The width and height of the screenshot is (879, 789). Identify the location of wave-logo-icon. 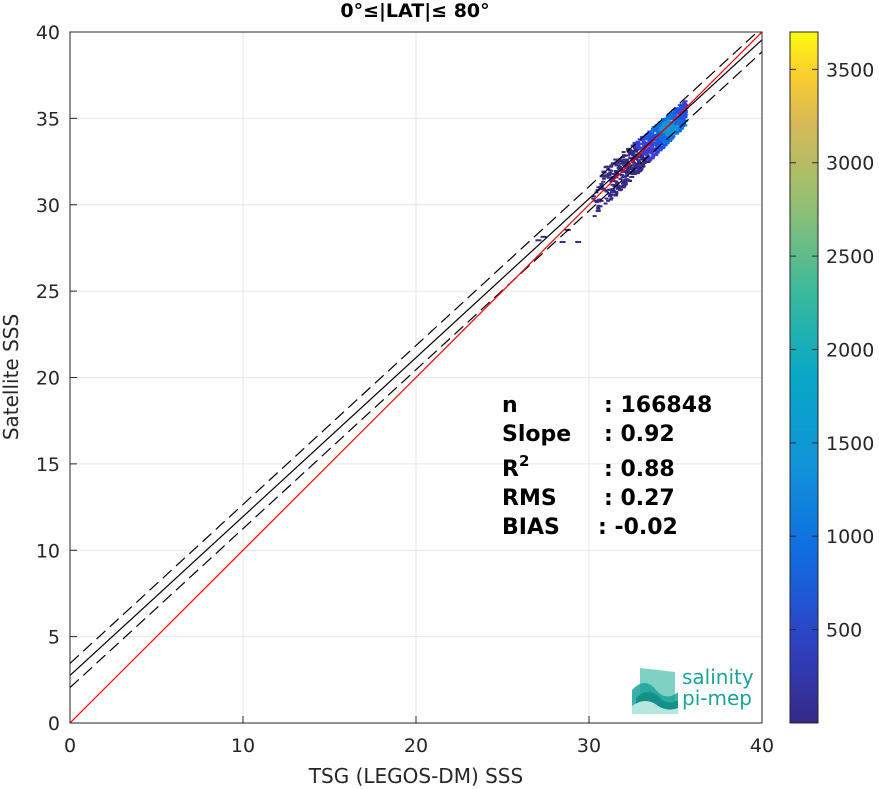
(655, 691).